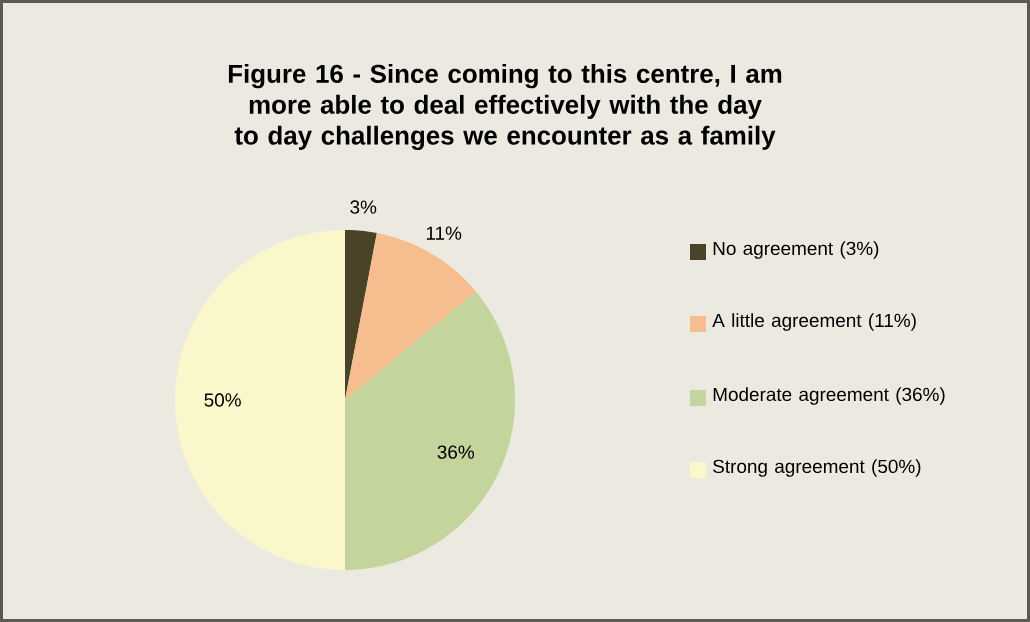 Image resolution: width=1030 pixels, height=622 pixels. I want to click on data-label: 36%, so click(456, 452).